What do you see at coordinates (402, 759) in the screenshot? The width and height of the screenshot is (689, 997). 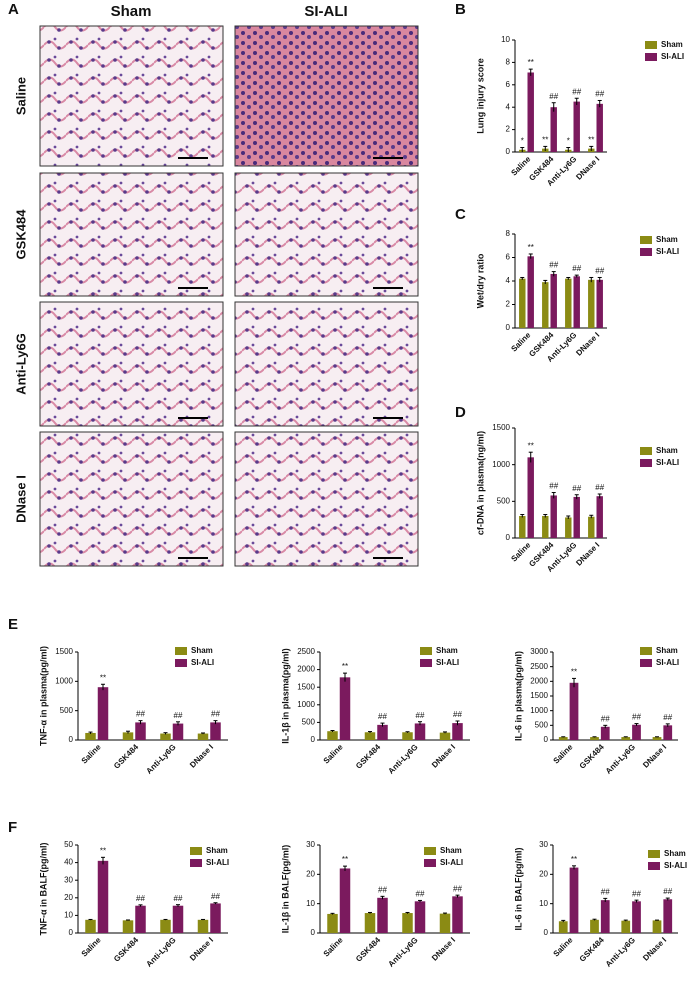 I see `x-tick-label: Anti-Ly6G` at bounding box center [402, 759].